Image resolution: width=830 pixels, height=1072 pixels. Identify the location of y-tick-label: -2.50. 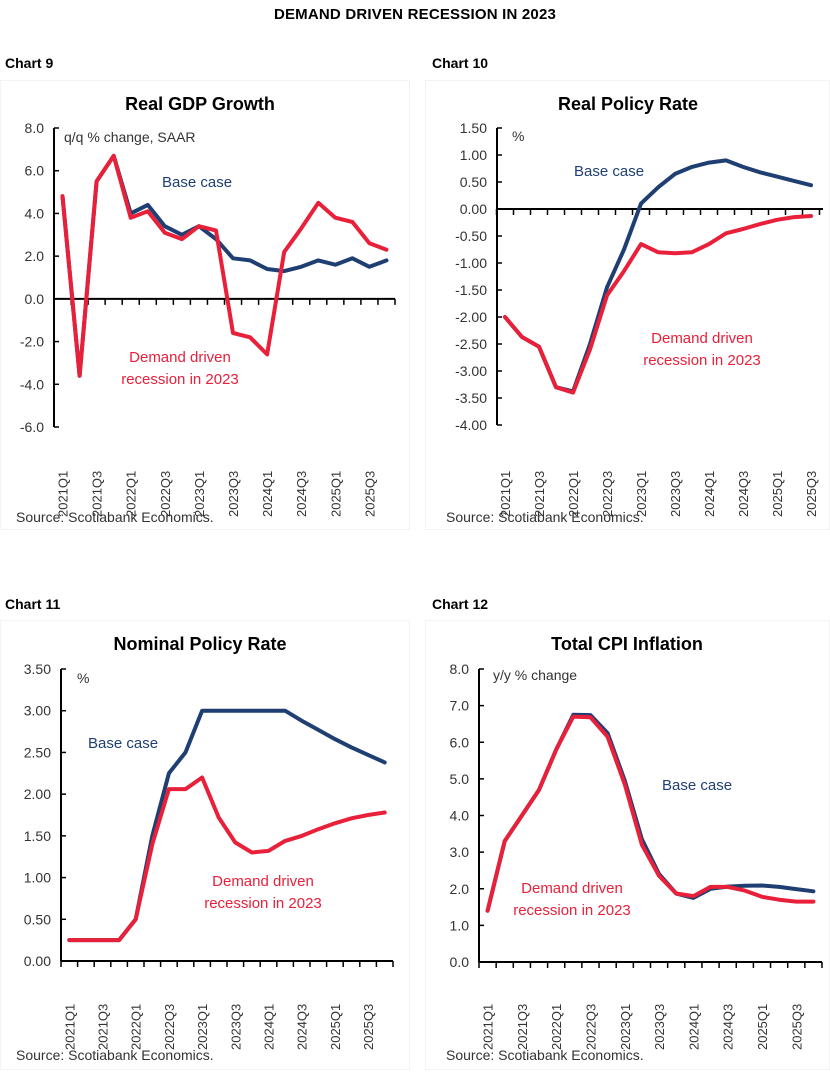
(471, 344).